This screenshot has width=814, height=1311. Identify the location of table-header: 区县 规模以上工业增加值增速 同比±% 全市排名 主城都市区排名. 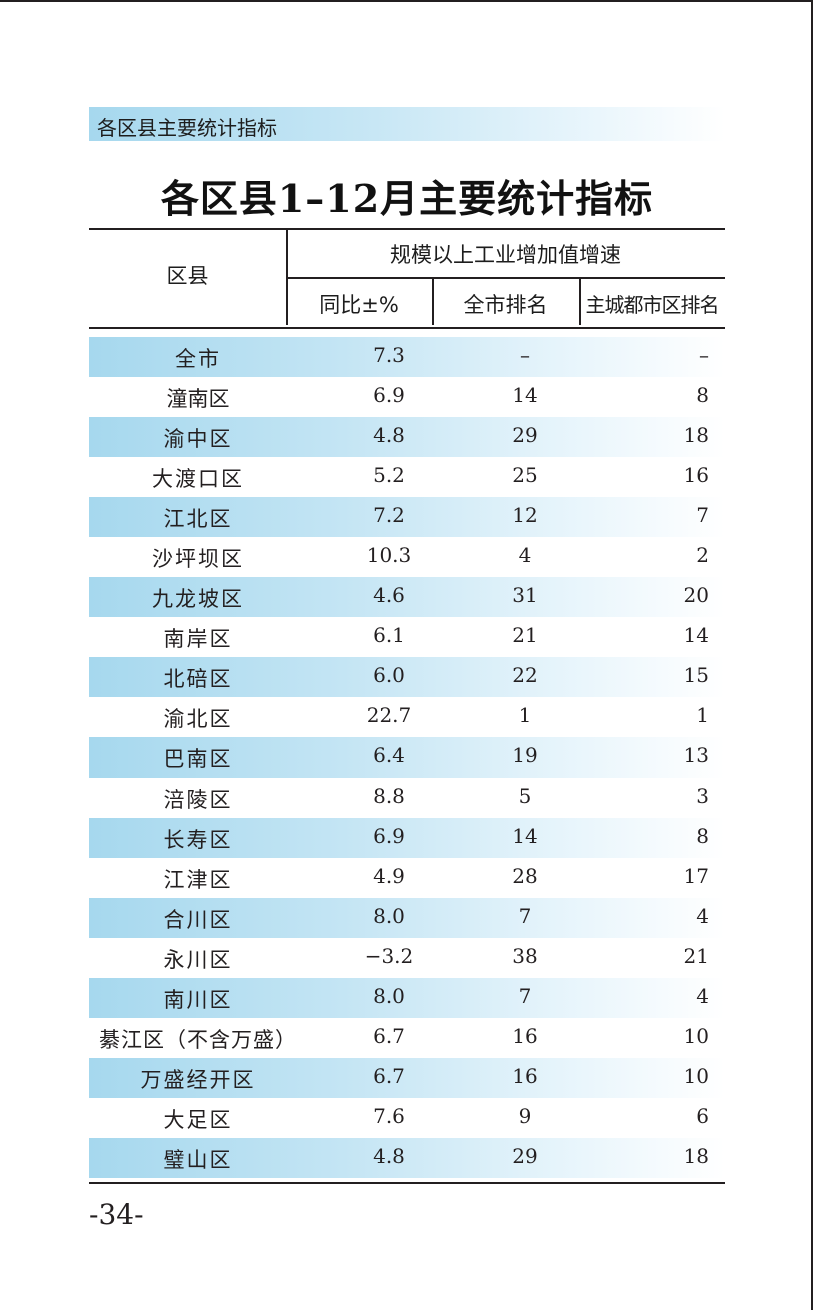
(407, 278).